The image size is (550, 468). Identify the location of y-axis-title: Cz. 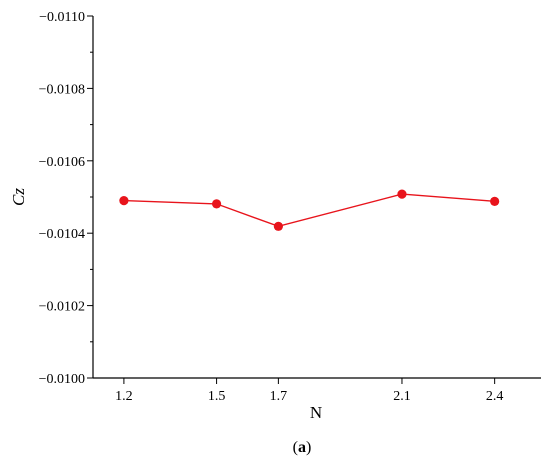
(18, 197).